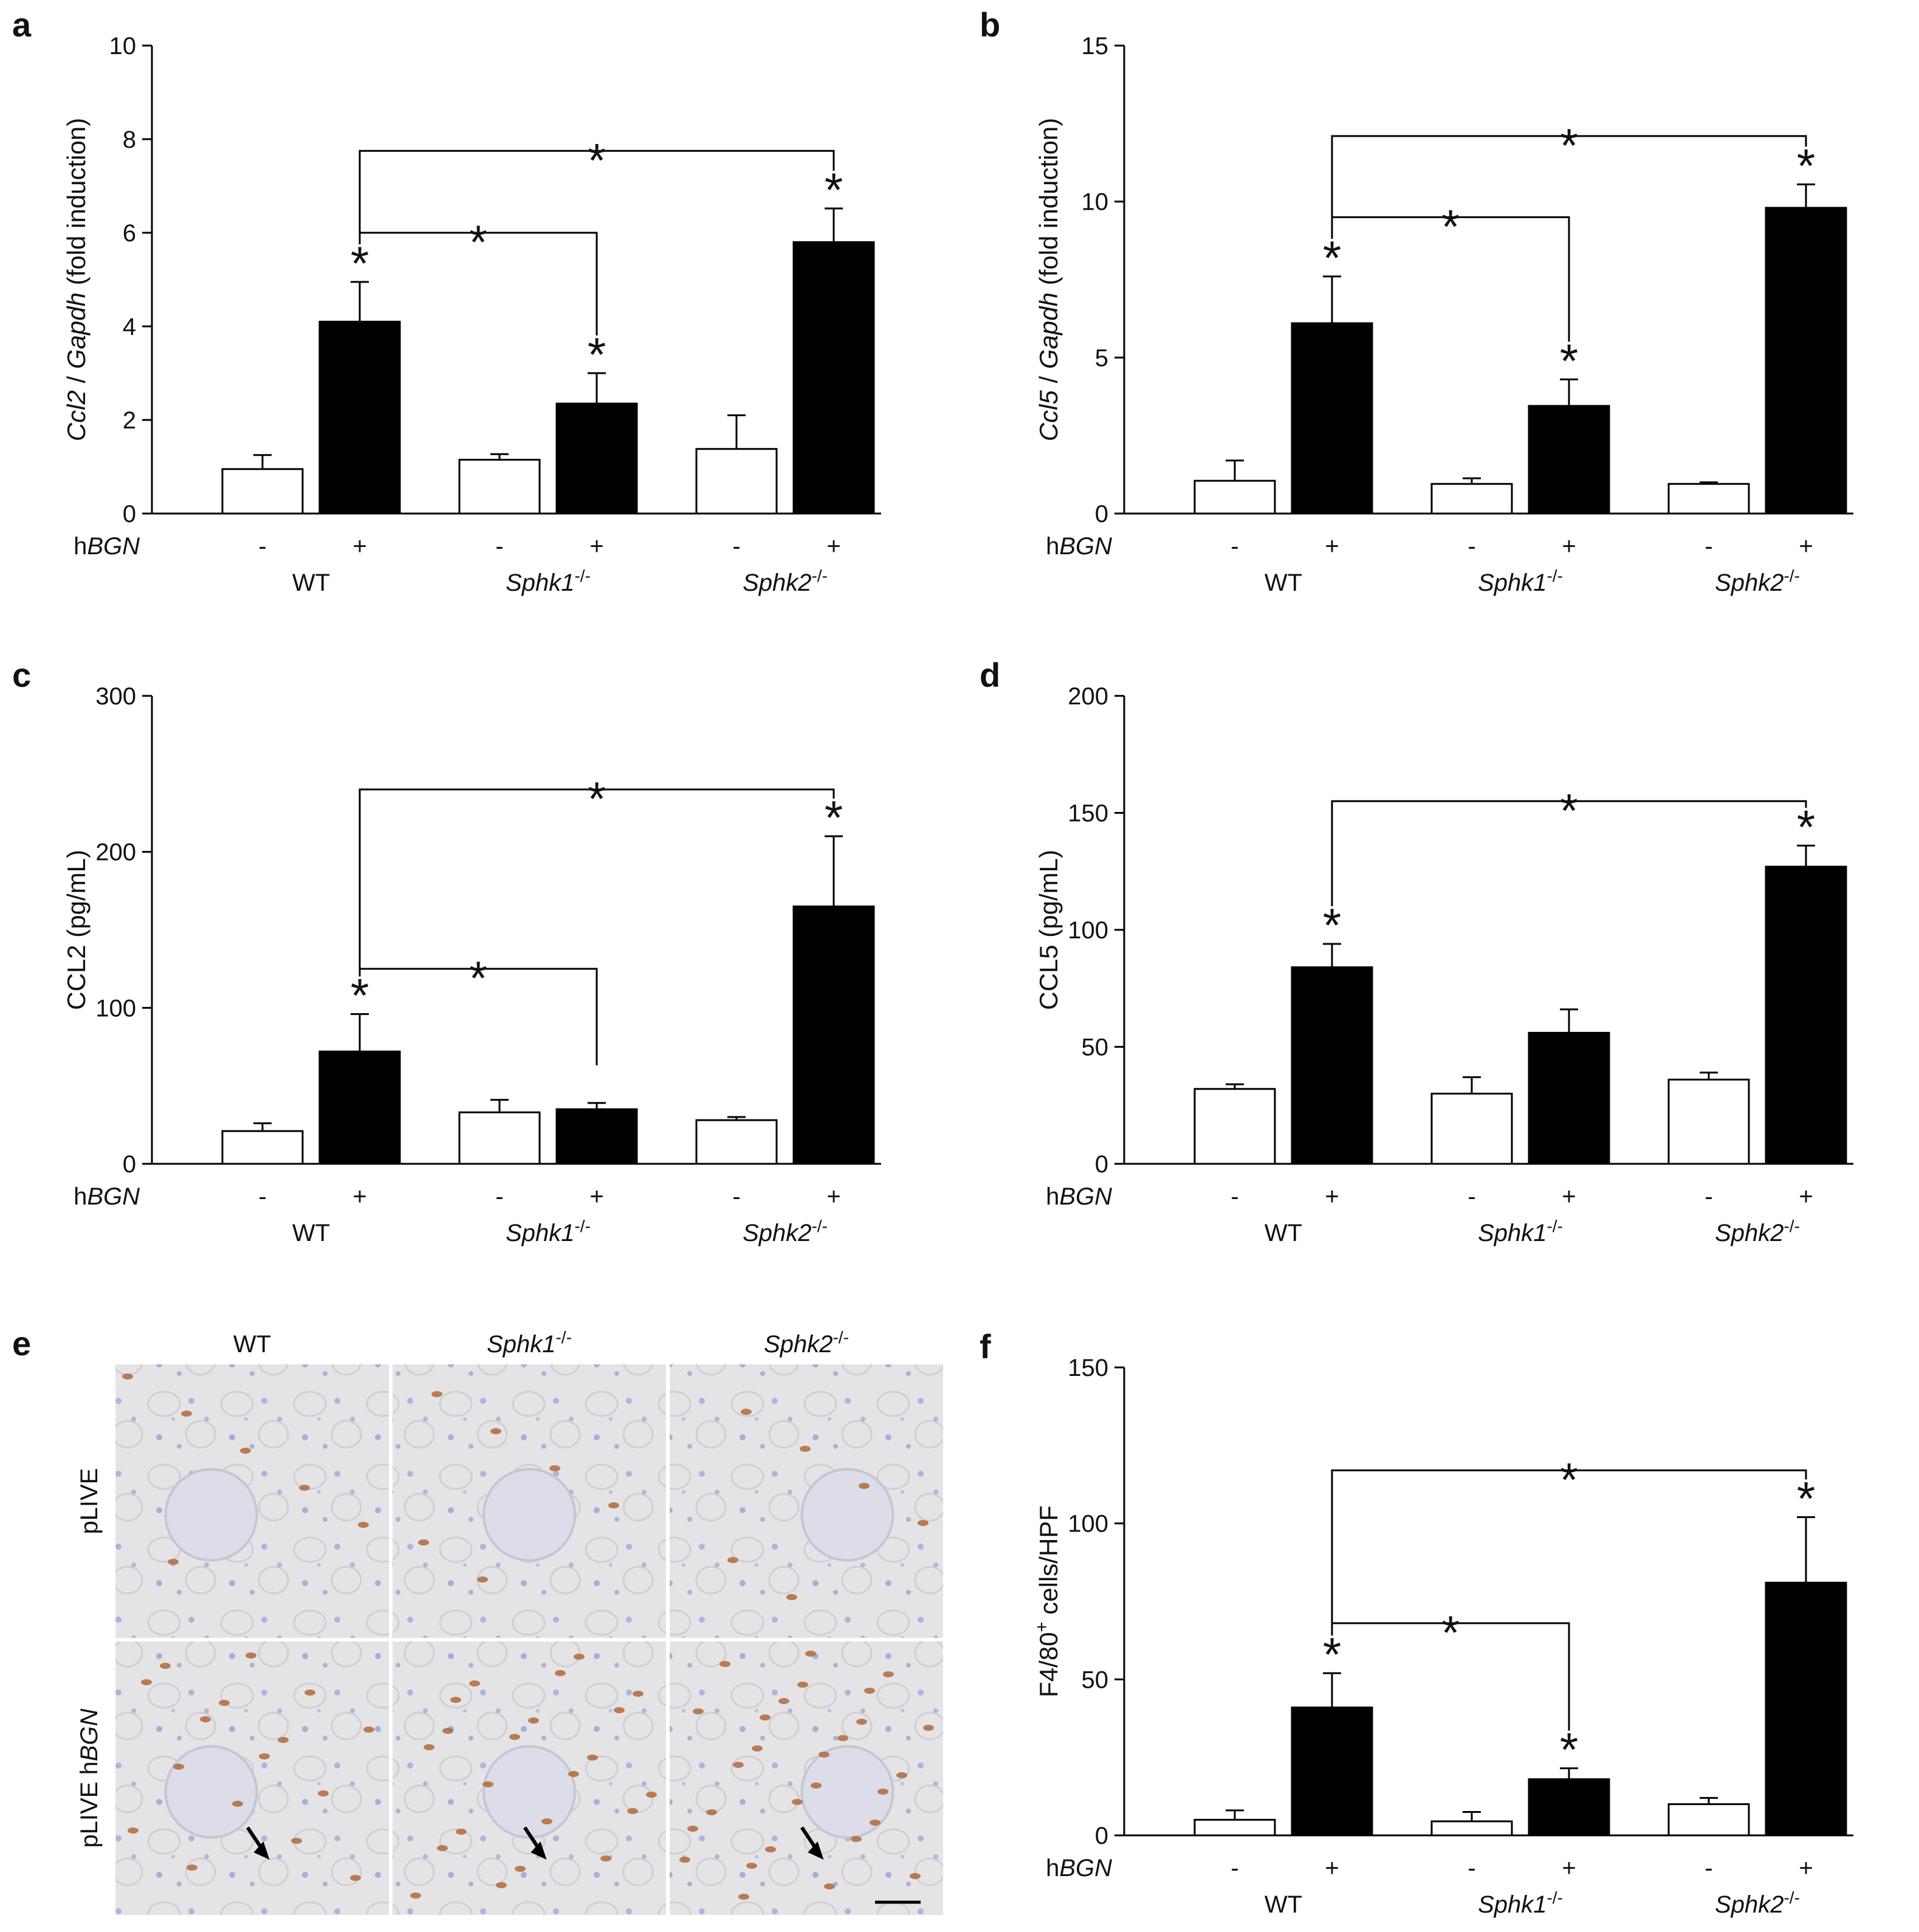 The width and height of the screenshot is (1919, 1932). I want to click on panel-letter: f, so click(985, 1346).